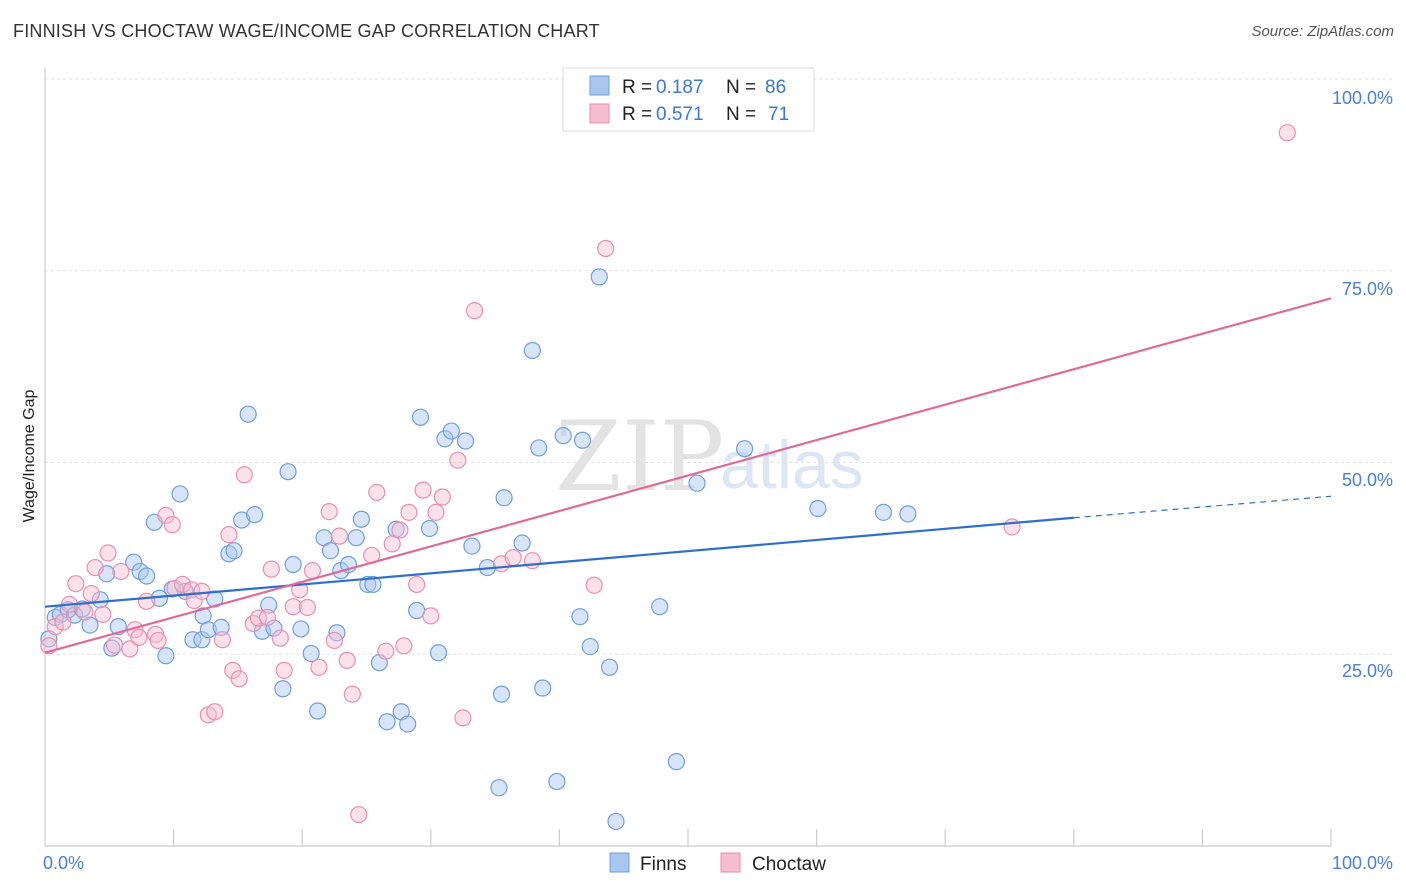  What do you see at coordinates (1367, 289) in the screenshot?
I see `y-tick-label-75: 75.0%` at bounding box center [1367, 289].